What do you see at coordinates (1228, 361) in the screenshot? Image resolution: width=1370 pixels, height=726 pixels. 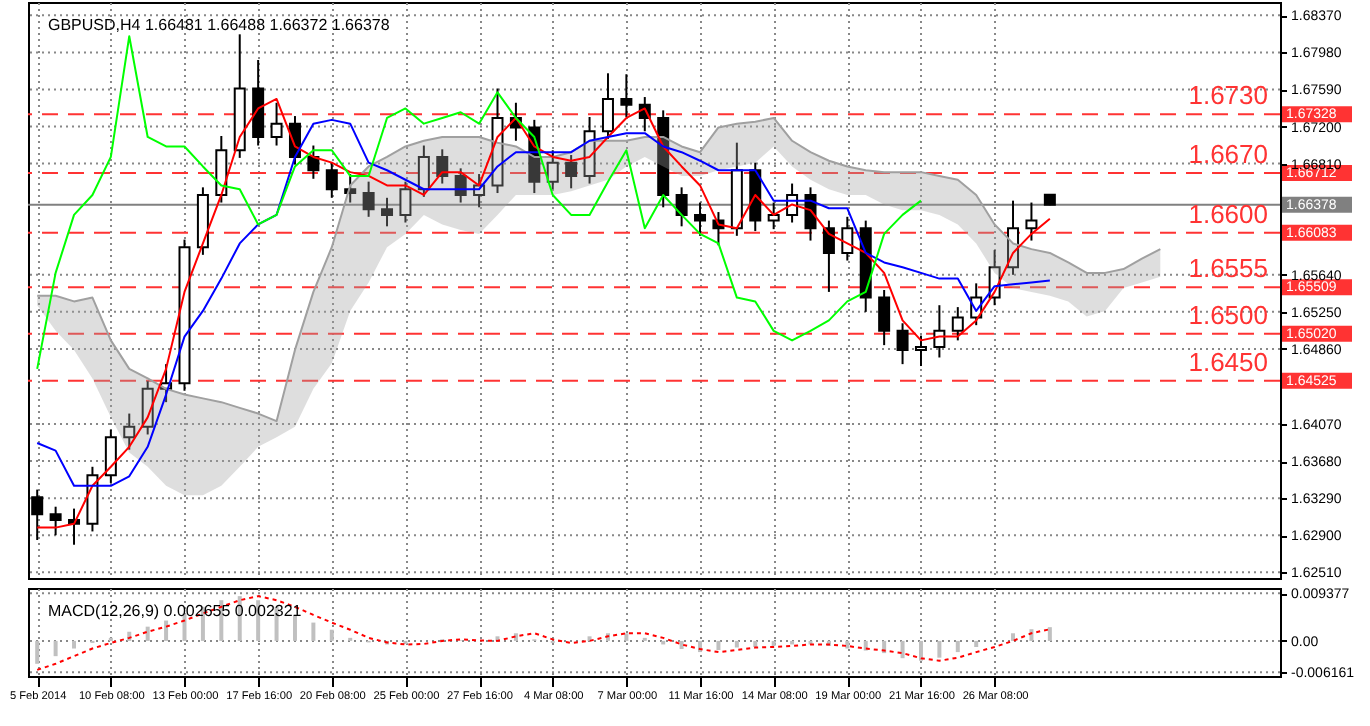 I see `annotation: 1.6450` at bounding box center [1228, 361].